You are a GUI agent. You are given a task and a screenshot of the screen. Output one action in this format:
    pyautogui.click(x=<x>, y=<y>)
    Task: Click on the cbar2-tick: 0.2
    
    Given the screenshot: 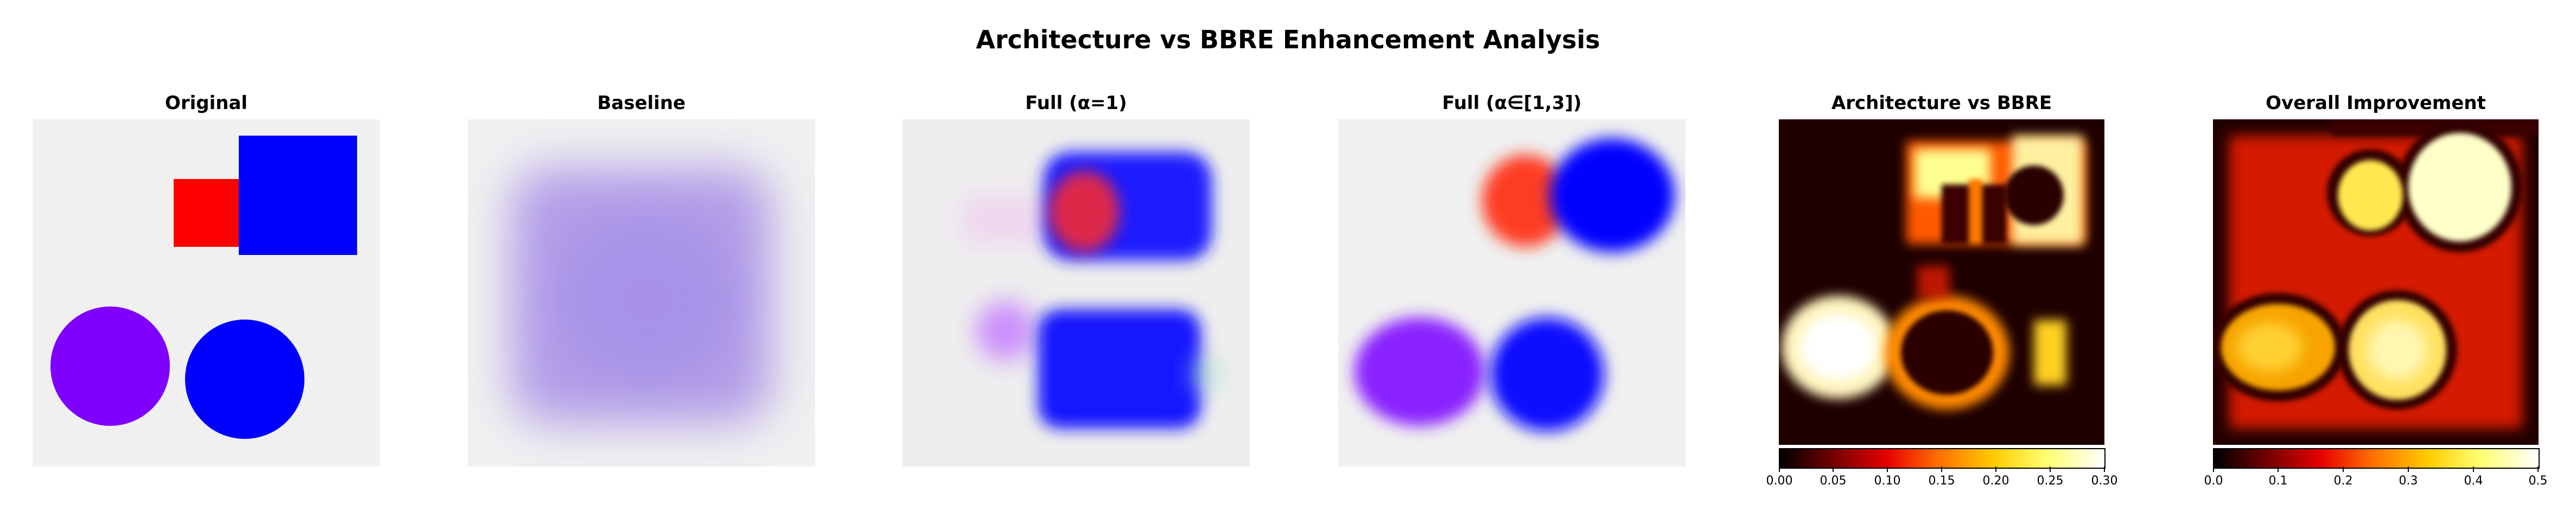 What is the action you would take?
    pyautogui.click(x=2343, y=481)
    